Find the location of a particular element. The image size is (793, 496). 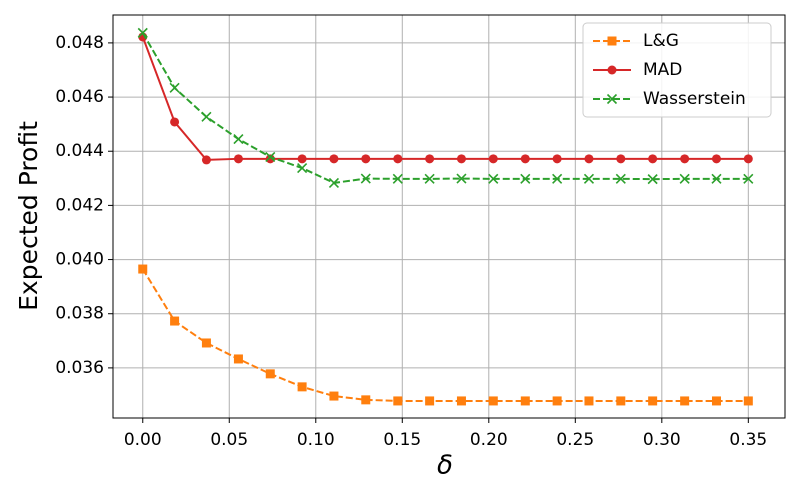

y-tick-label: 0.042 is located at coordinates (79, 205).